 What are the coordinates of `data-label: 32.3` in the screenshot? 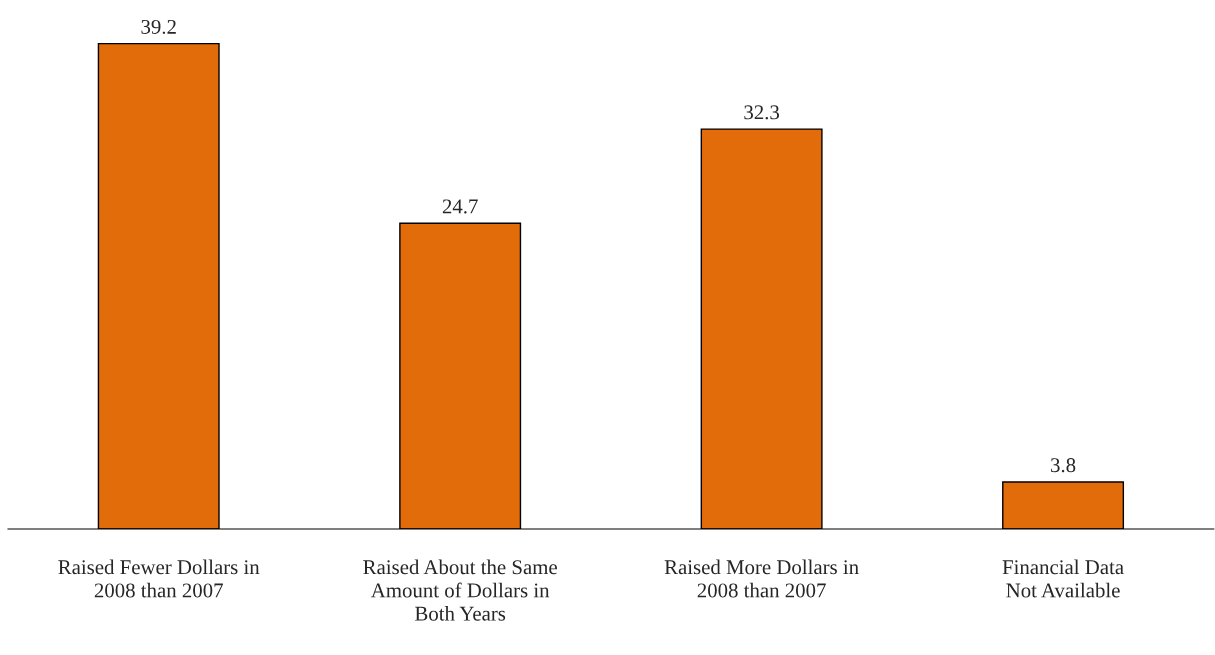 It's located at (762, 112).